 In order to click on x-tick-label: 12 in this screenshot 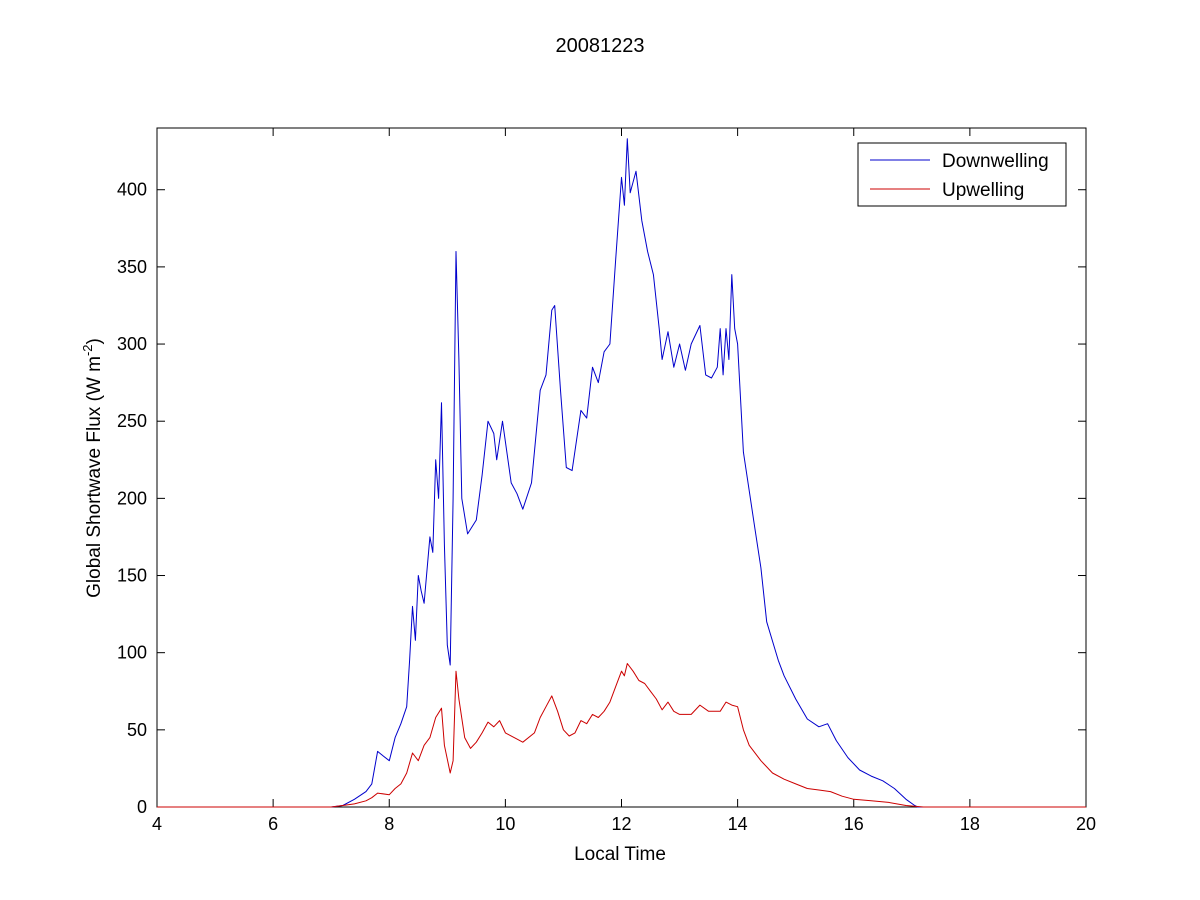, I will do `click(621, 824)`.